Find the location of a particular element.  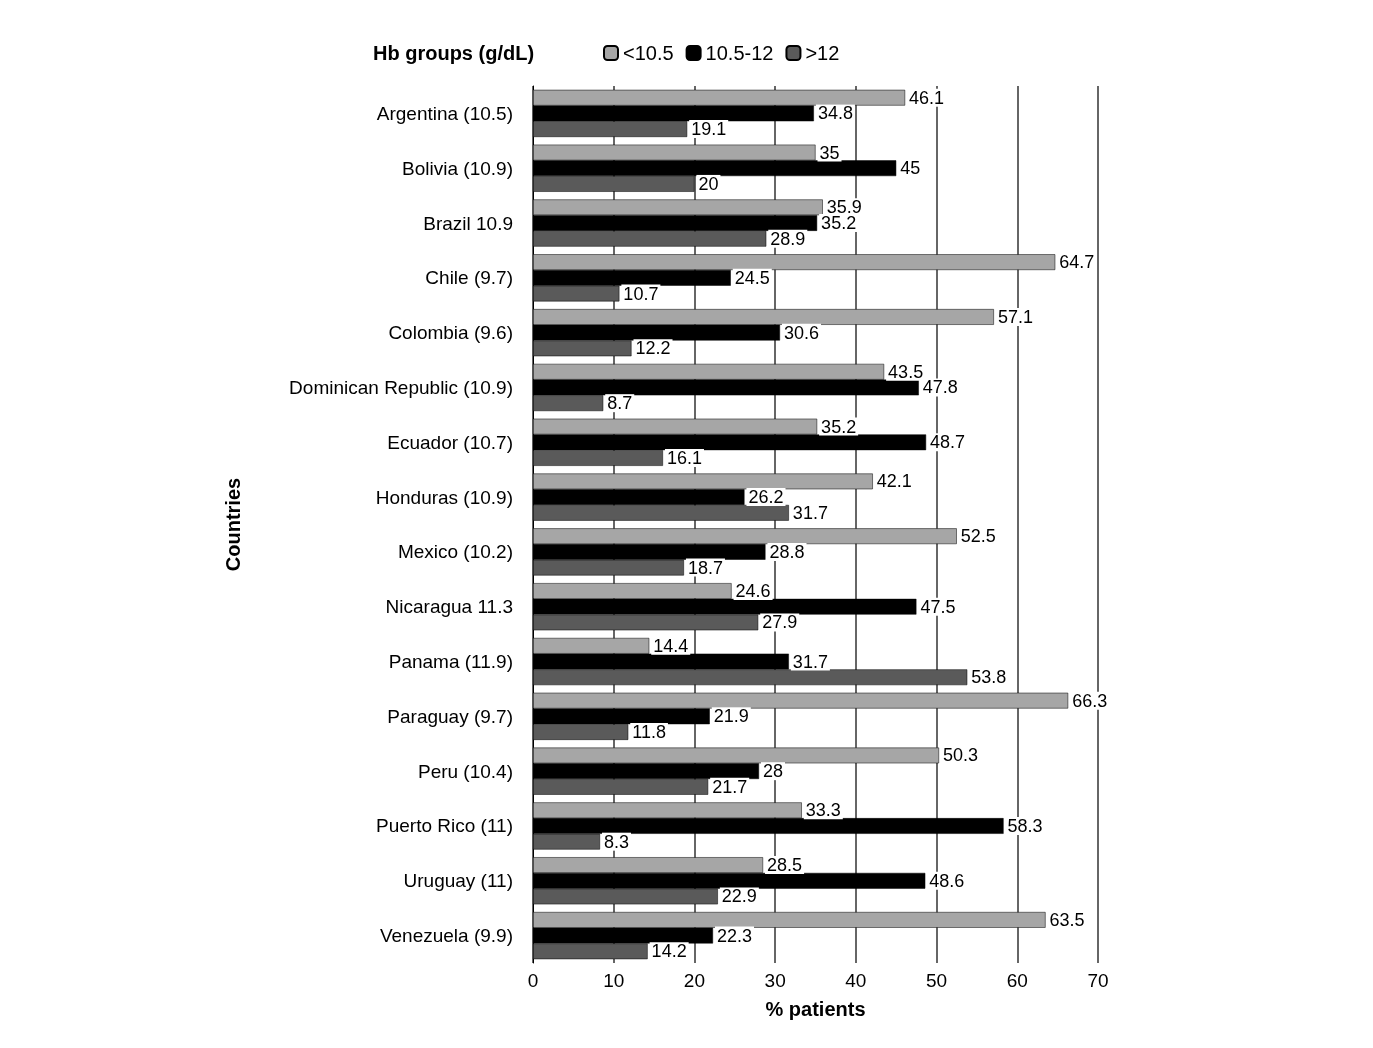

x-tick-label: 30 is located at coordinates (775, 980).